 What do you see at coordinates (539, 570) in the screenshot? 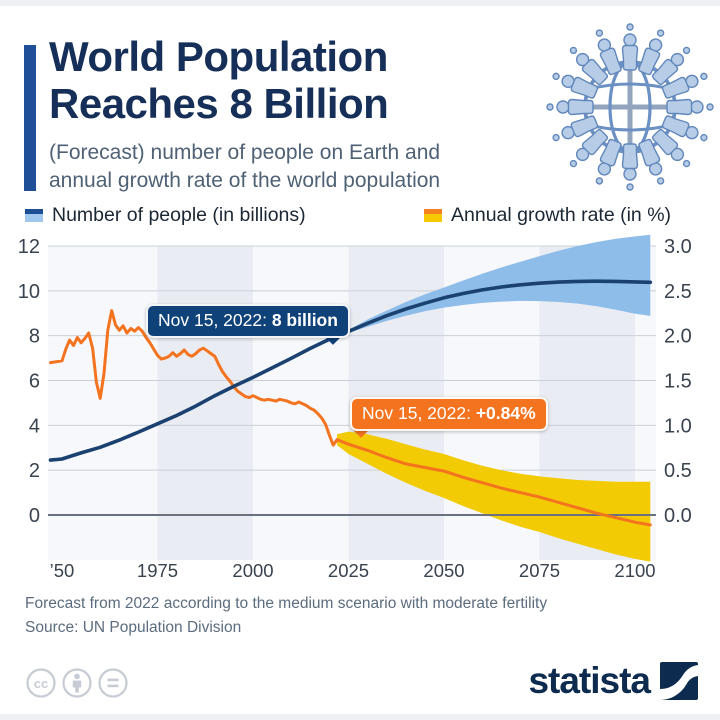
I see `svg-text: 2075` at bounding box center [539, 570].